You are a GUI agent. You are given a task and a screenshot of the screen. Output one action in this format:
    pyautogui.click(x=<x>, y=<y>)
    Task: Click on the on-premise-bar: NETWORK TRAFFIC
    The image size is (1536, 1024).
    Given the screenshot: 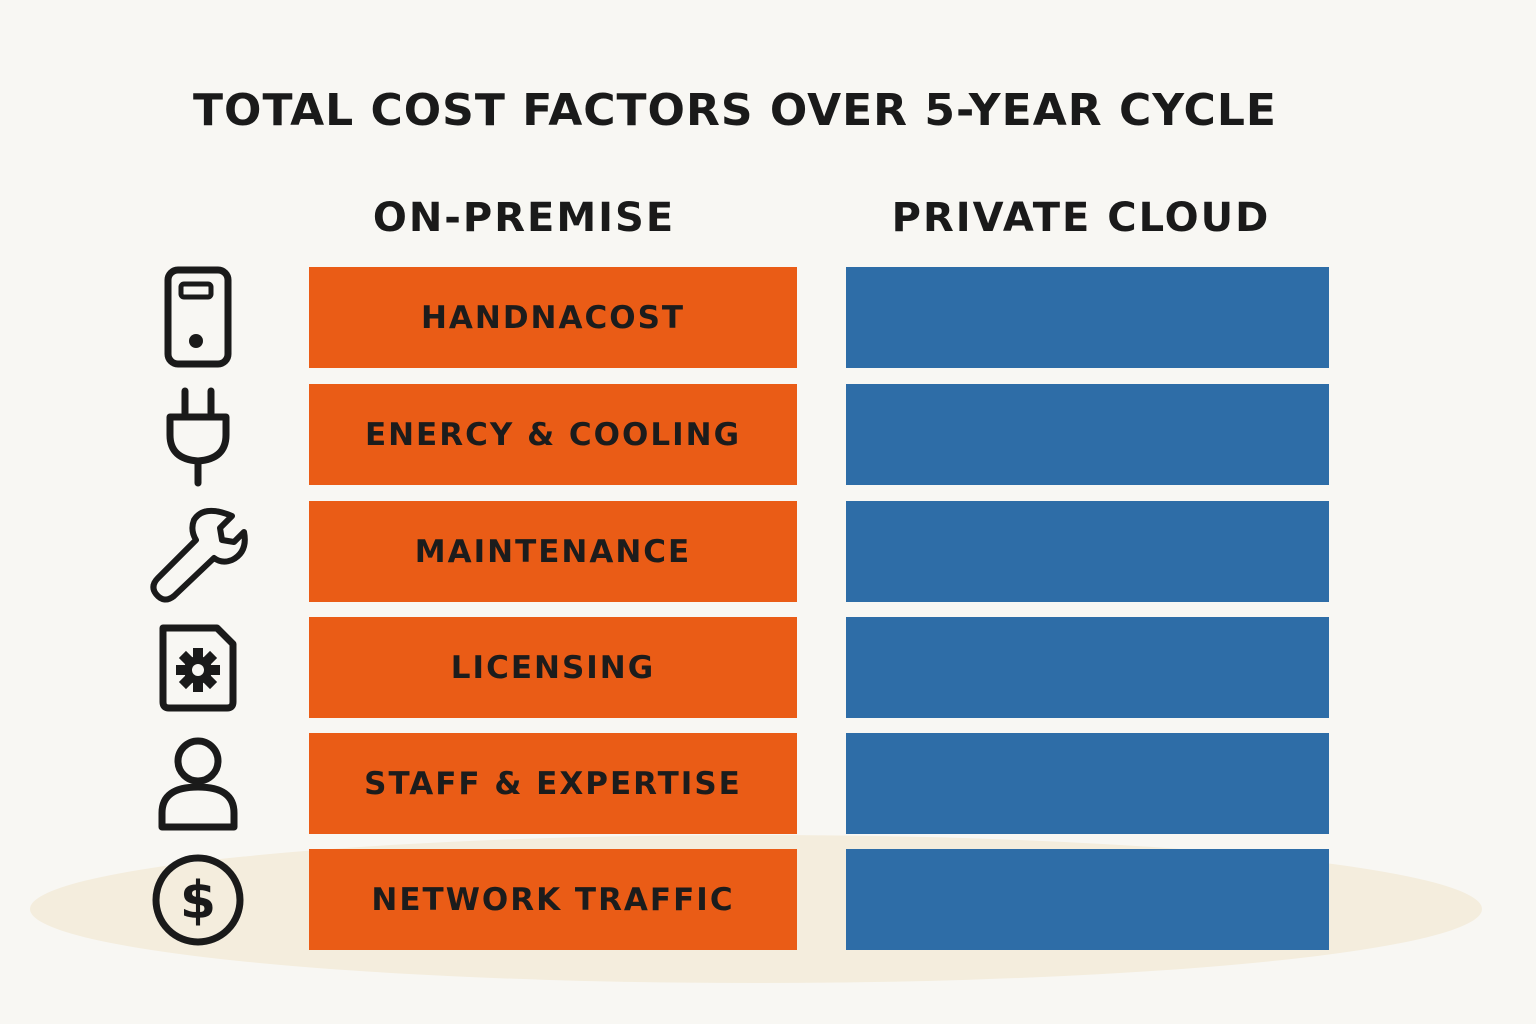 What is the action you would take?
    pyautogui.click(x=553, y=899)
    